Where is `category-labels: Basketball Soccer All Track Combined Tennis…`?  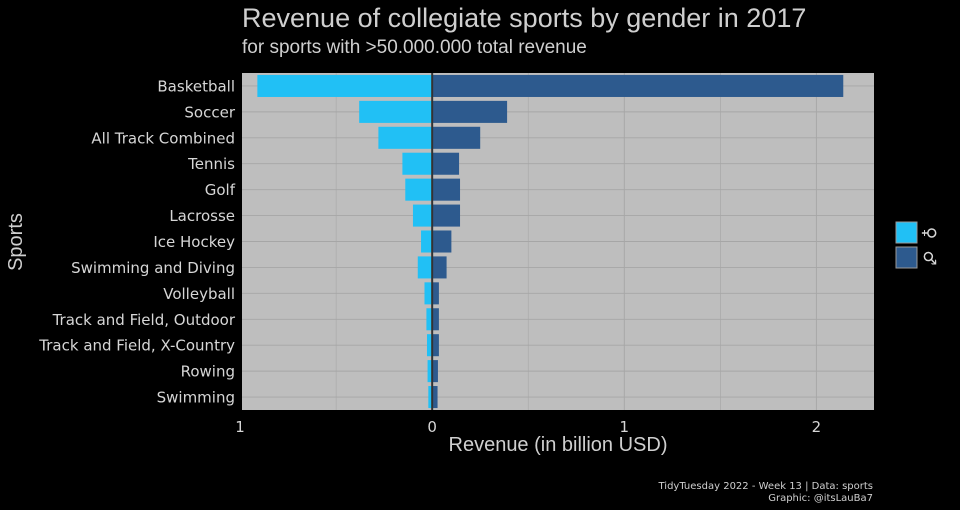
category-labels: Basketball Soccer All Track Combined Tennis… is located at coordinates (137, 241).